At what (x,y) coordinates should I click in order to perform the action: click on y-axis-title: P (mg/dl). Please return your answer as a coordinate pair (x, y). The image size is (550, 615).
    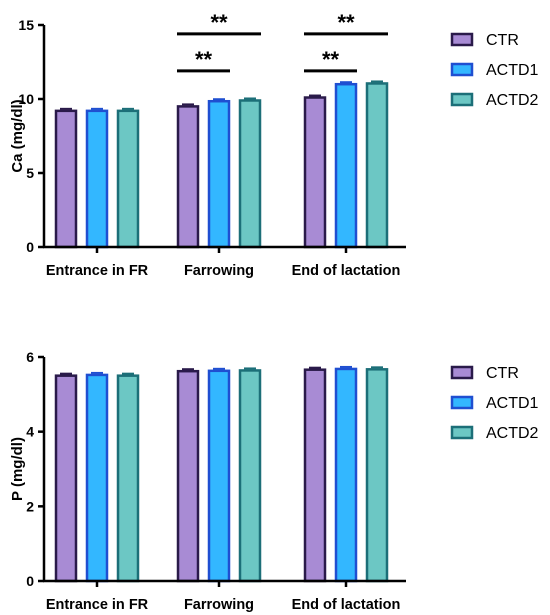
    Looking at the image, I should click on (17, 469).